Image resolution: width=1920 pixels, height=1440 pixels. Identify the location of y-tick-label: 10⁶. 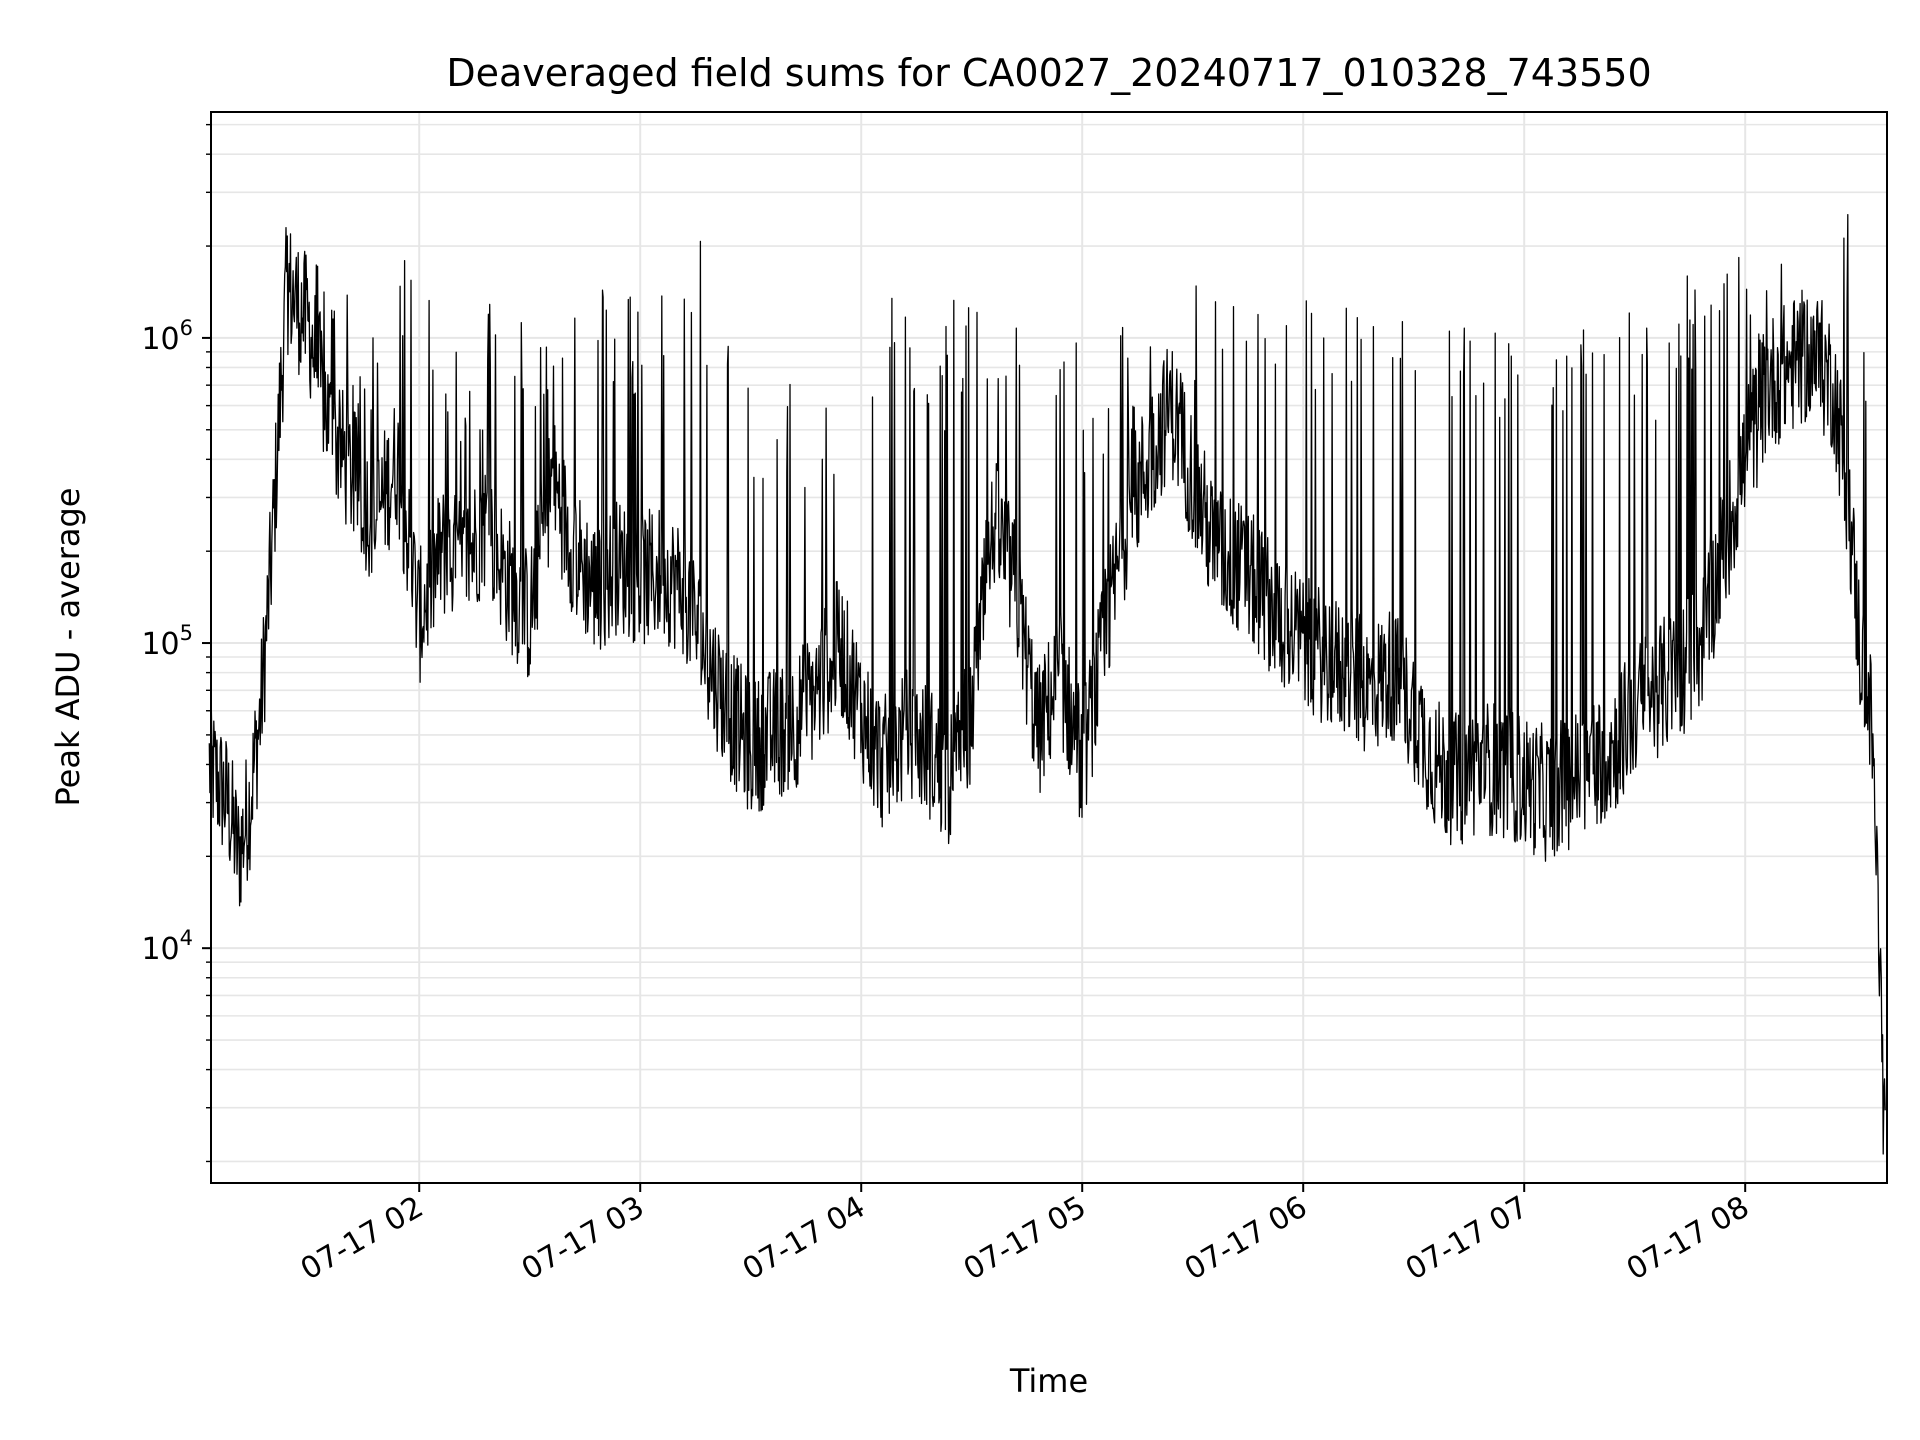
(167, 336).